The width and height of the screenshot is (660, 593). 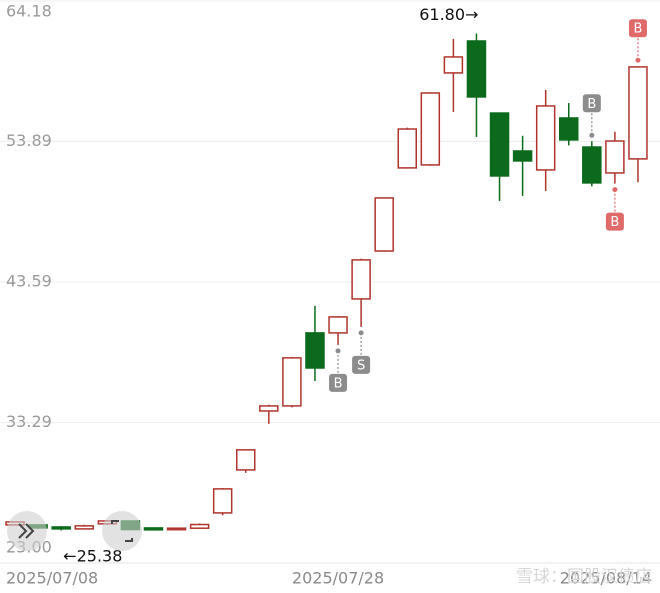 I want to click on y-tick-label: 33.29, so click(x=29, y=421).